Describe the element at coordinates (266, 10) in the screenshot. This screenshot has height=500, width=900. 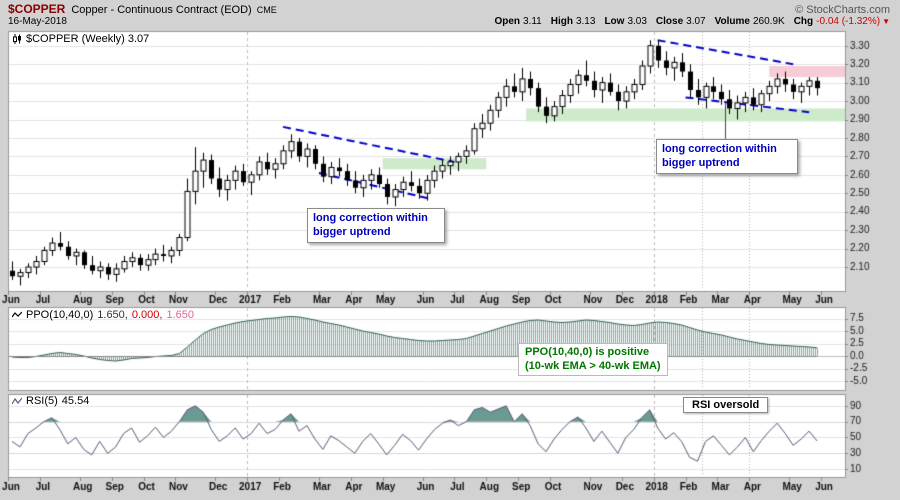
I see `exchange-label: CME` at that location.